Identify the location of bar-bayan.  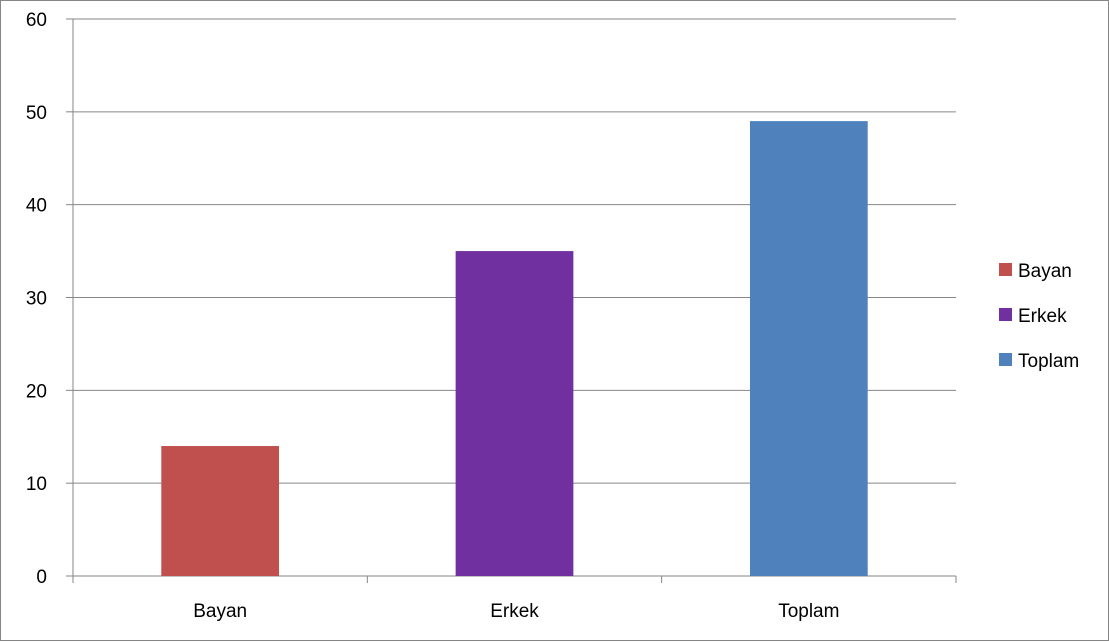
(220, 511).